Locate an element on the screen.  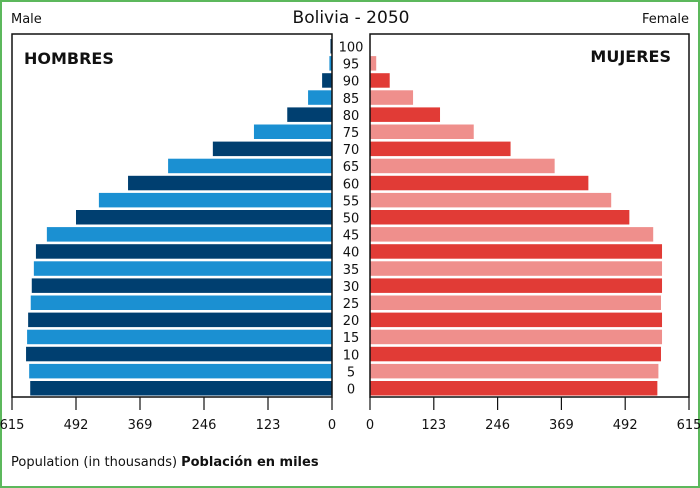
female-tick-label-615: 615 is located at coordinates (688, 425).